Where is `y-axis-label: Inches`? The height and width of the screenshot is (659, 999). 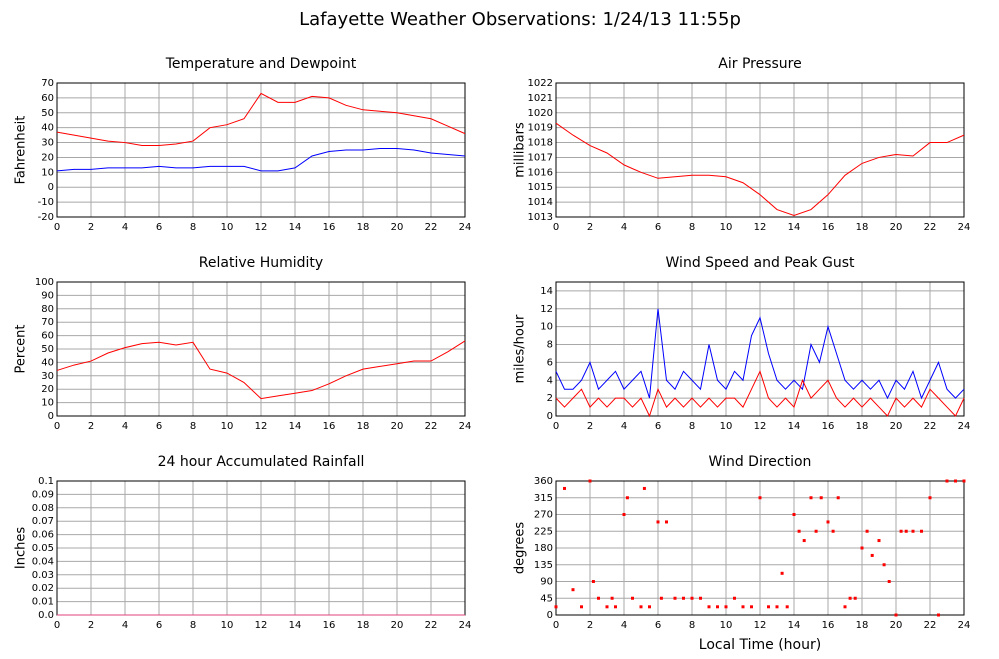 y-axis-label: Inches is located at coordinates (21, 548).